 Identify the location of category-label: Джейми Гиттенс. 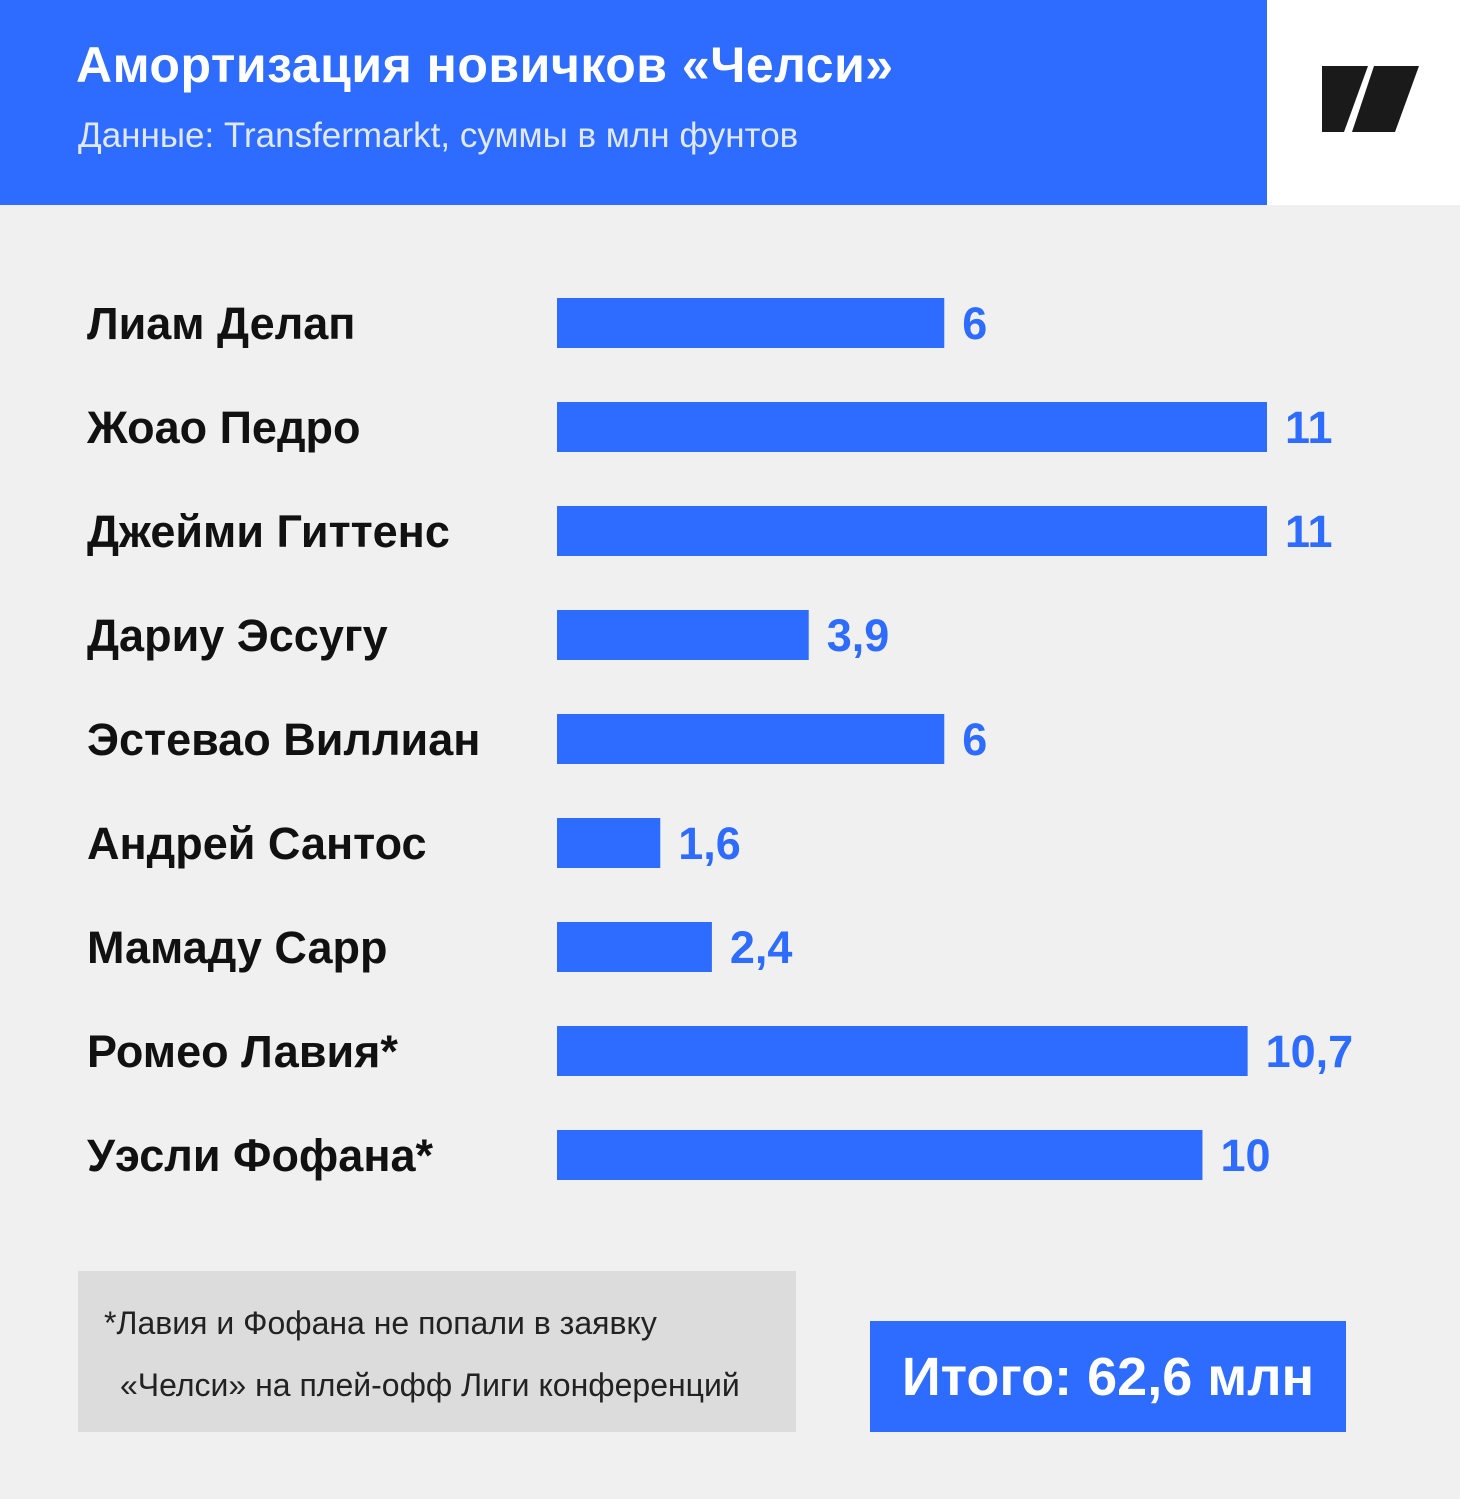
(268, 531).